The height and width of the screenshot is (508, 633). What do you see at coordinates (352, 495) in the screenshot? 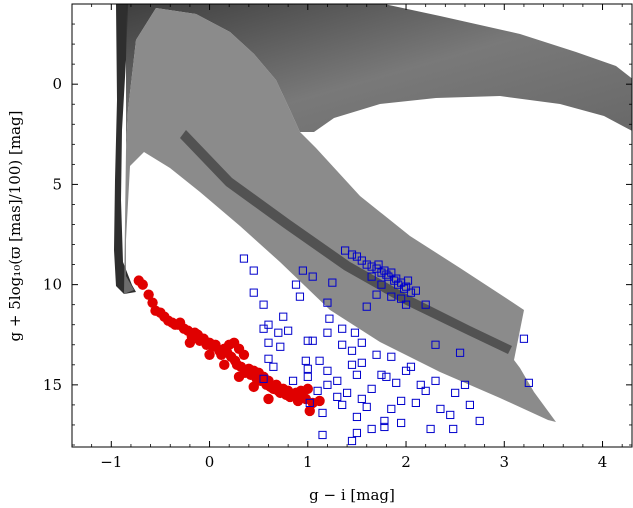
I see `x-axis-label: g − i [mag]` at bounding box center [352, 495].